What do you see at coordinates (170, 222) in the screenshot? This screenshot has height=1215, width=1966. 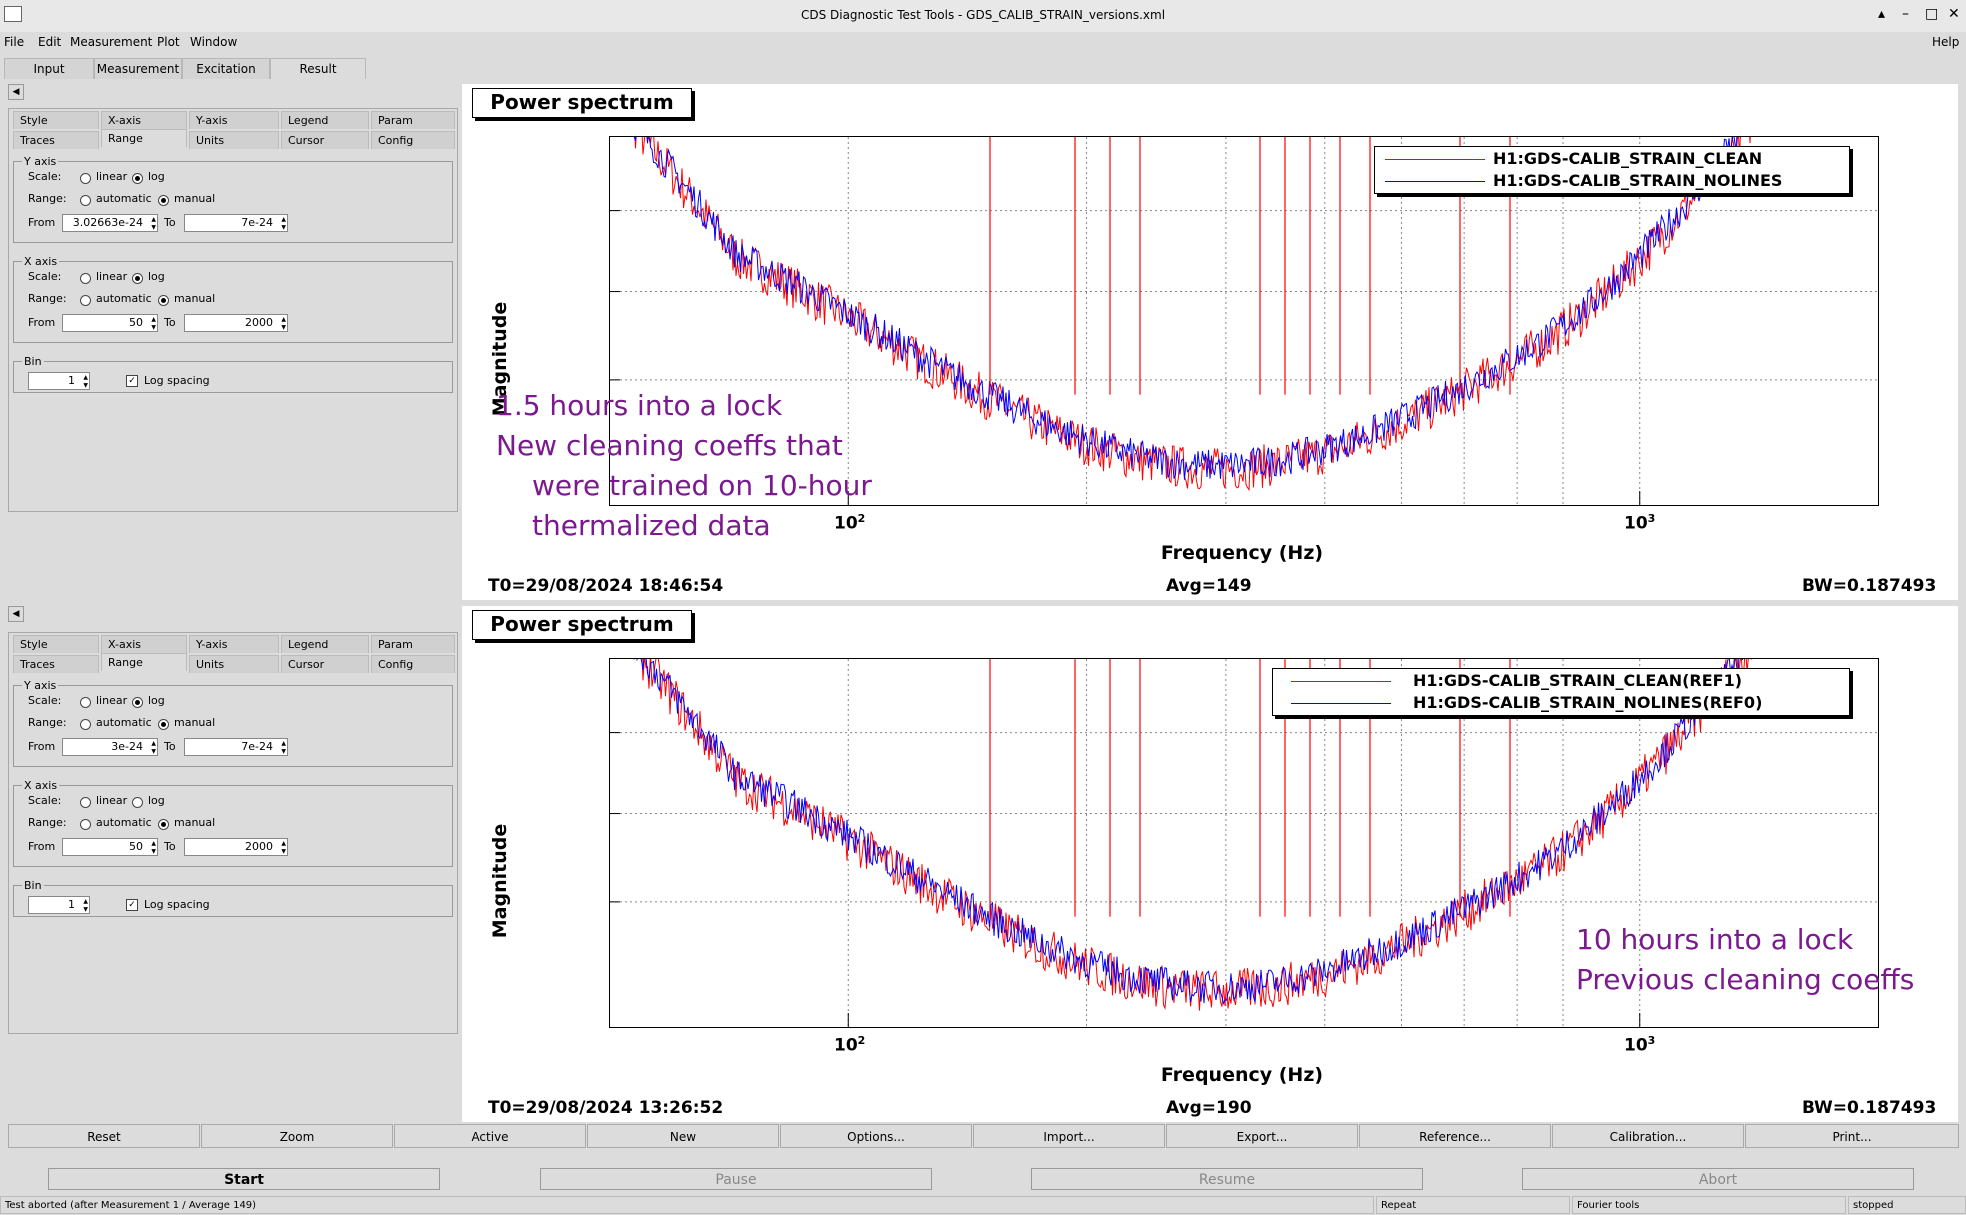 I see `to-label: To` at bounding box center [170, 222].